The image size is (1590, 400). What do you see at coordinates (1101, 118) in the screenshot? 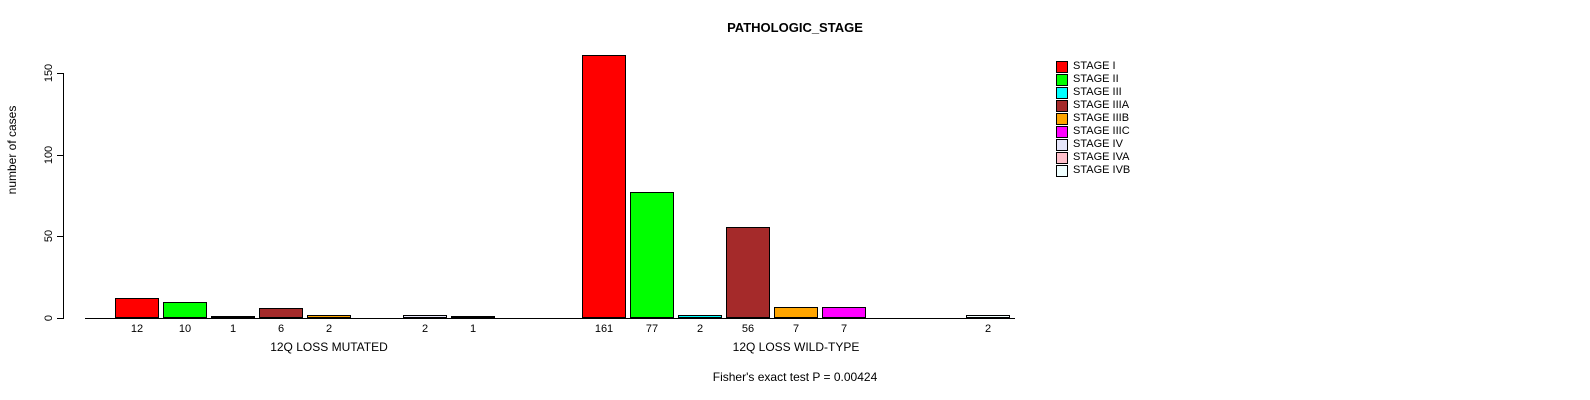
I see `legend-label: STAGE IIIB` at bounding box center [1101, 118].